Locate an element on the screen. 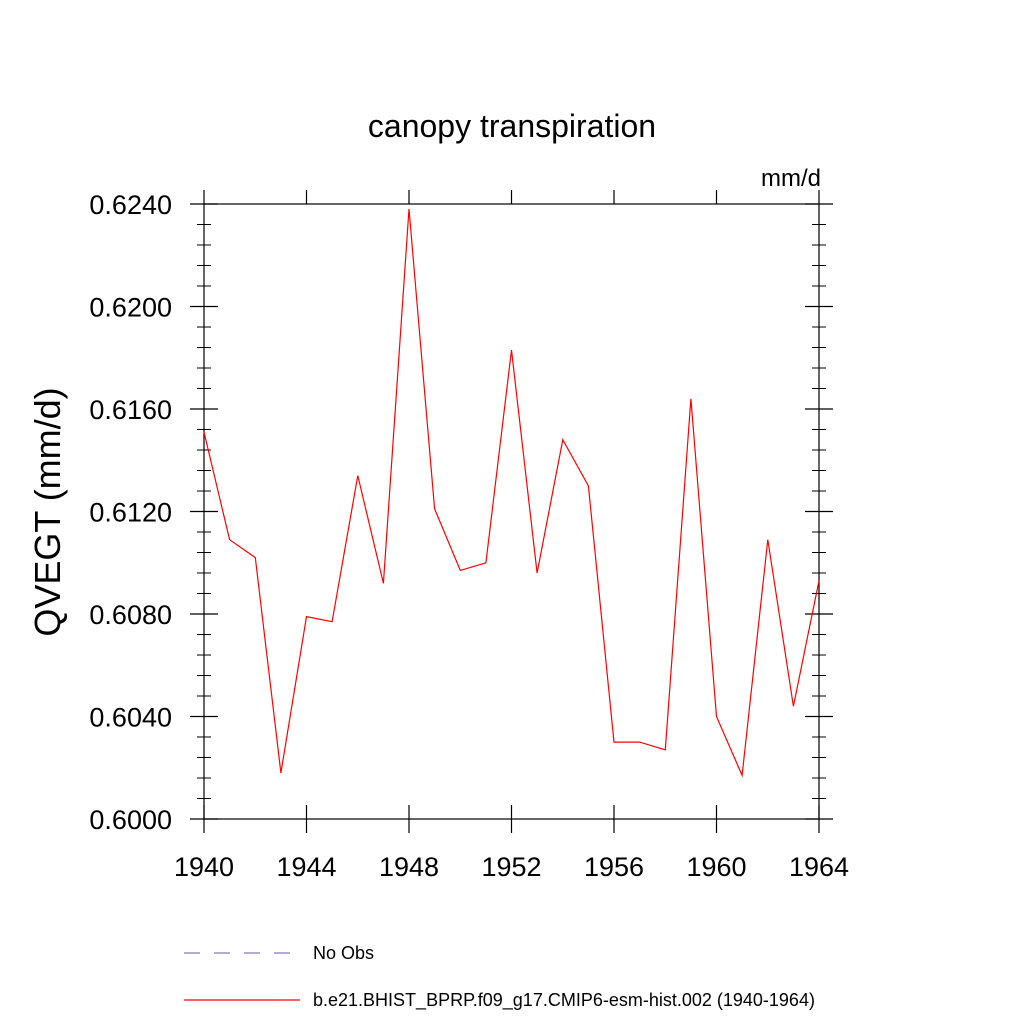 This screenshot has width=1024, height=1024. chart-title: canopy transpiration is located at coordinates (512, 126).